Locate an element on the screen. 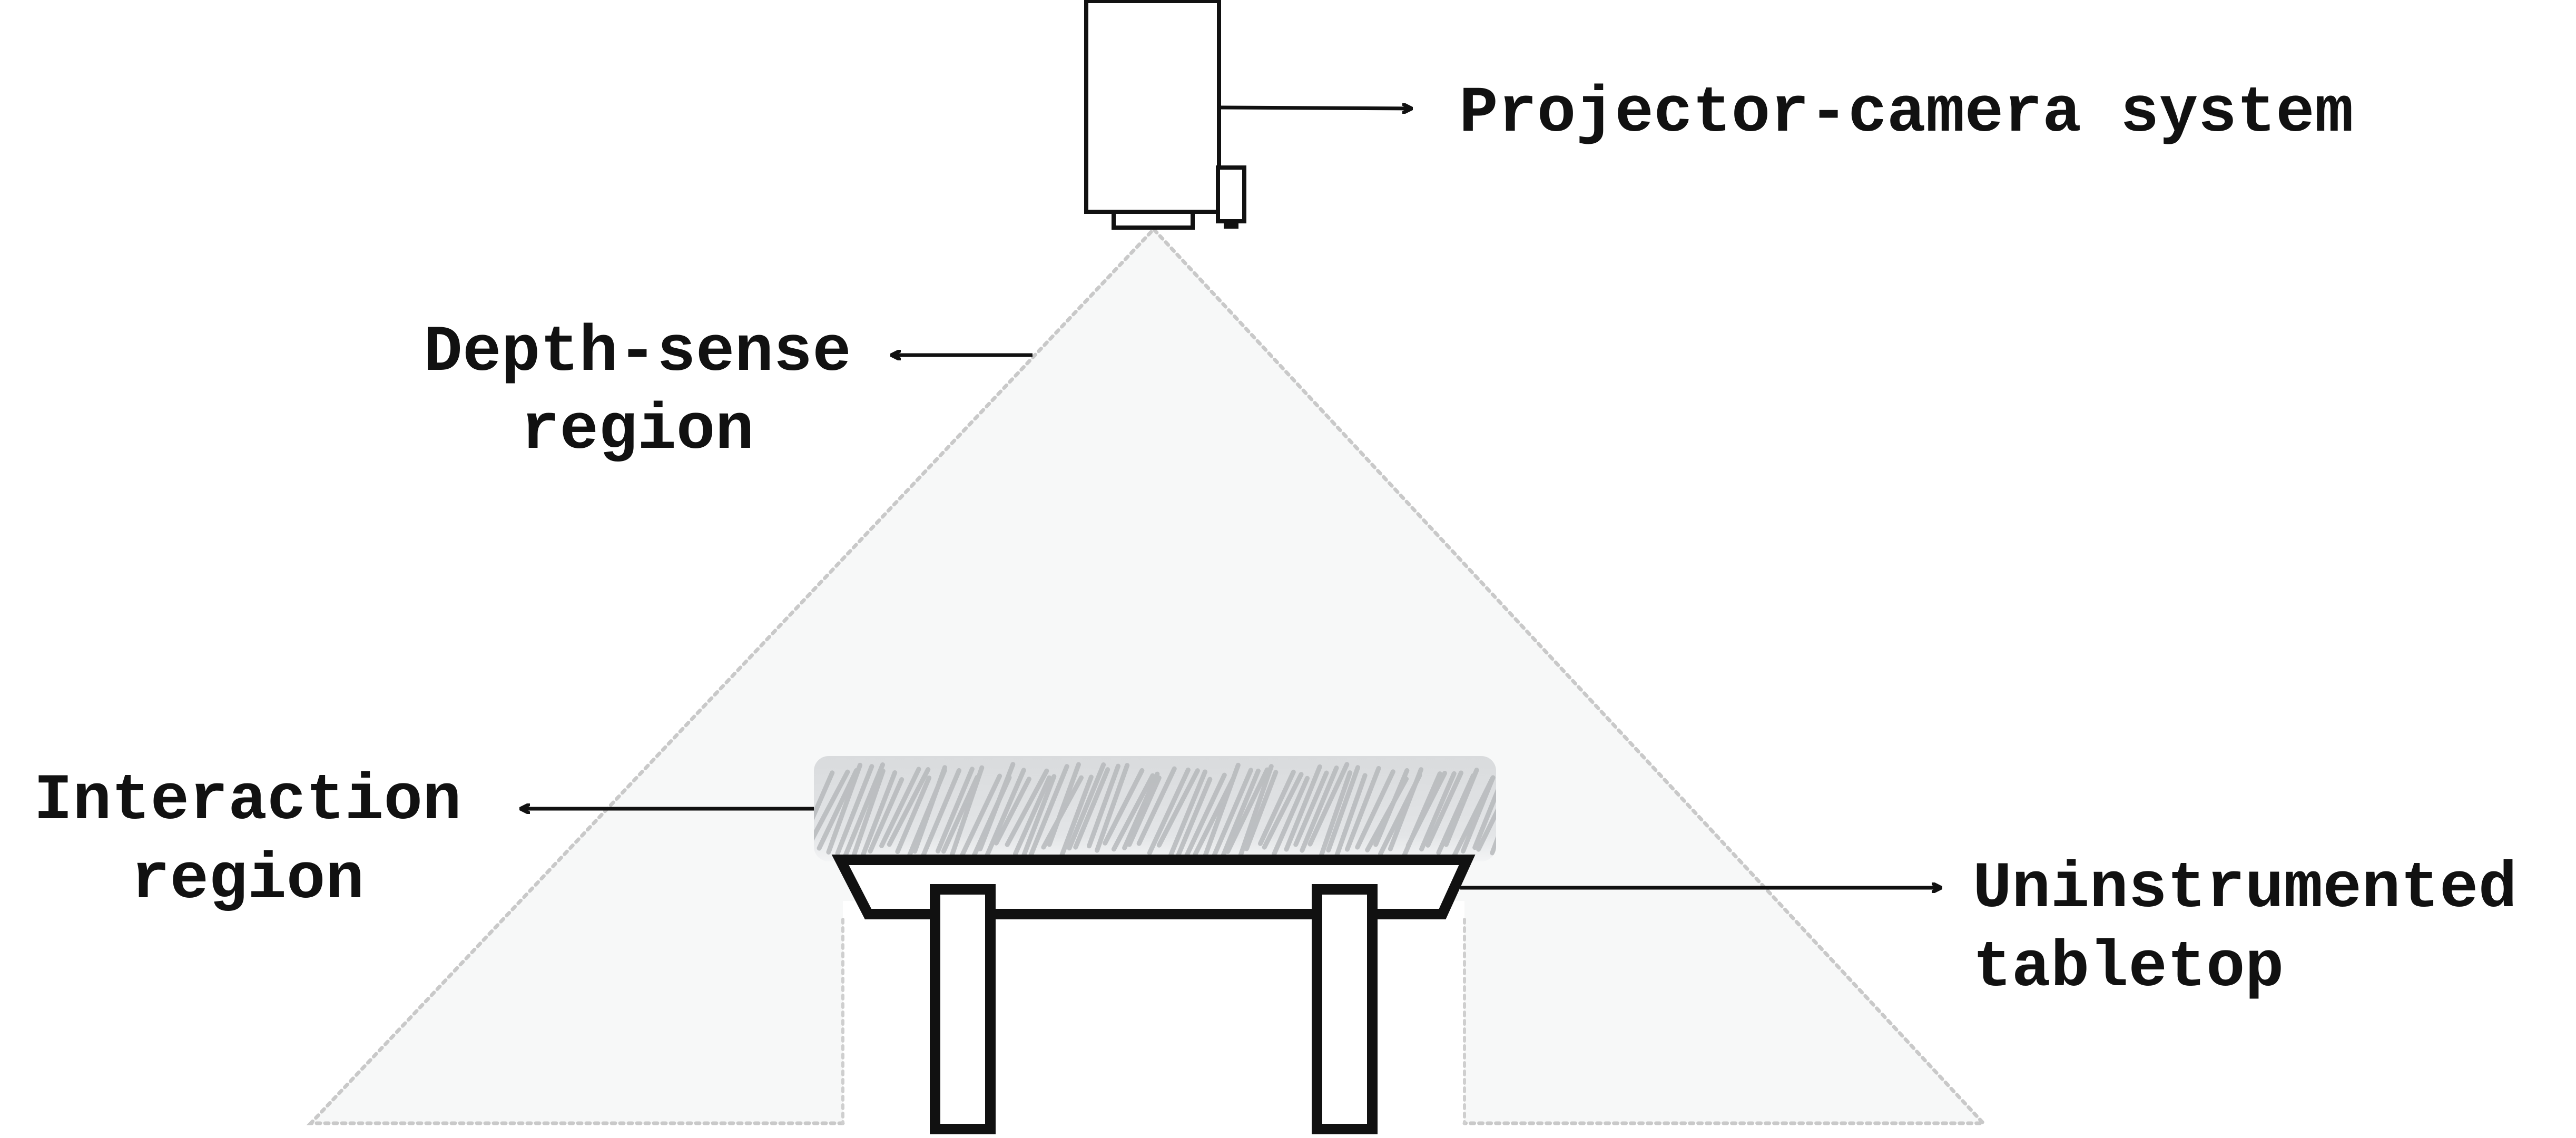  projector-body is located at coordinates (1152, 107).